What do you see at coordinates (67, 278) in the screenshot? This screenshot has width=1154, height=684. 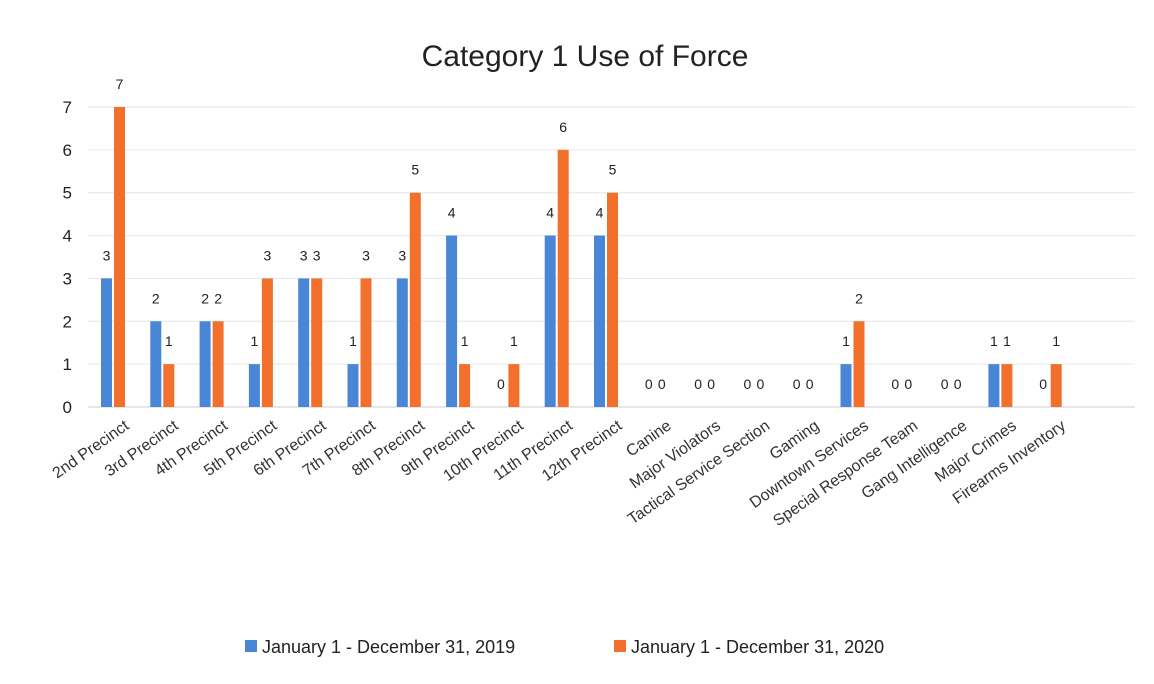 I see `y-tick-label: 3` at bounding box center [67, 278].